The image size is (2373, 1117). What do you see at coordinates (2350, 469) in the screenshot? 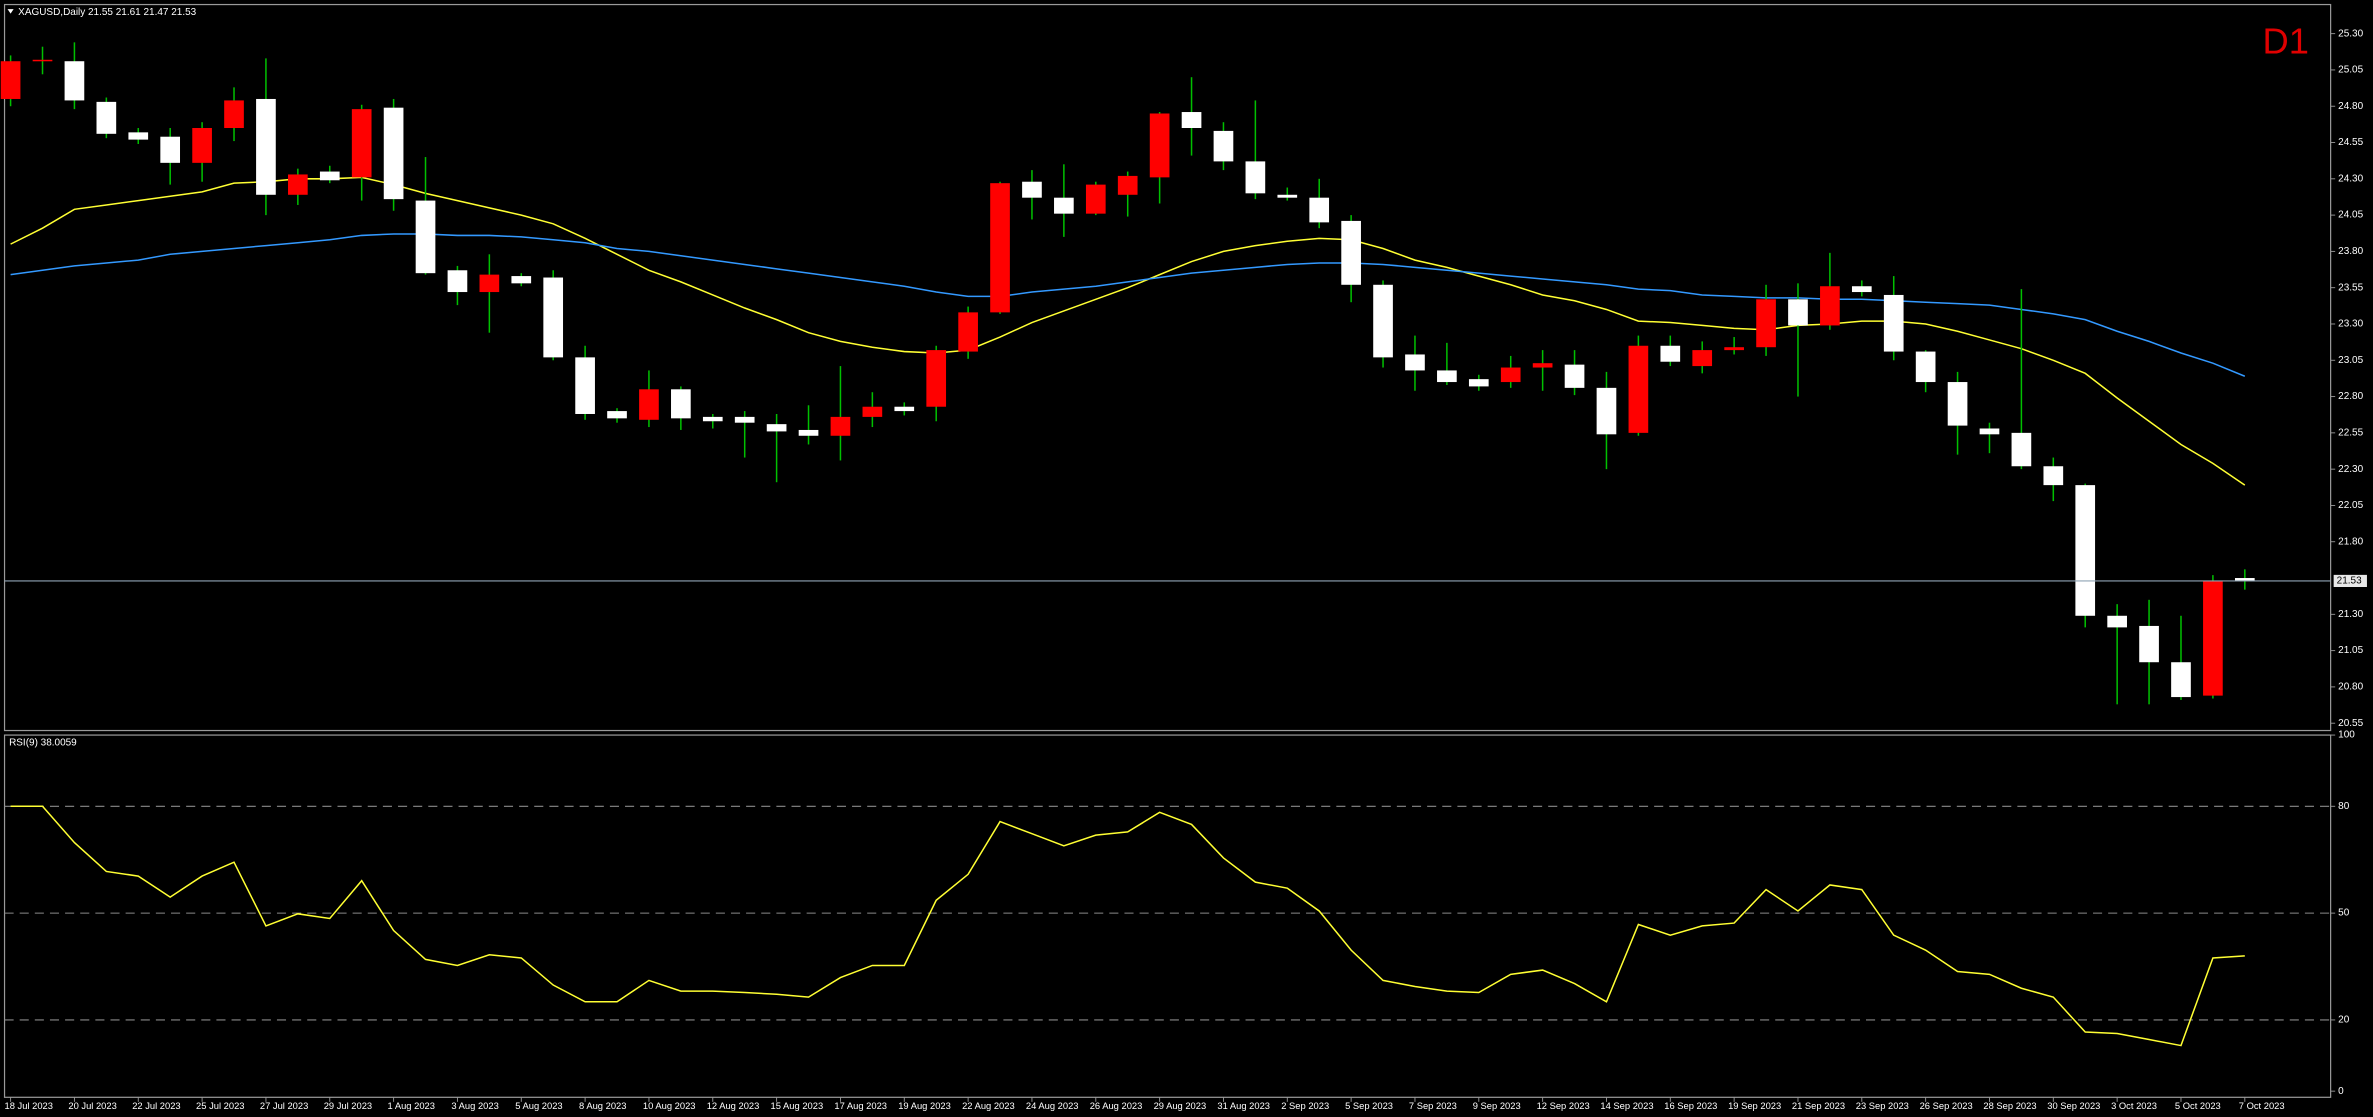
I see `y-tick-label: 22.30` at bounding box center [2350, 469].